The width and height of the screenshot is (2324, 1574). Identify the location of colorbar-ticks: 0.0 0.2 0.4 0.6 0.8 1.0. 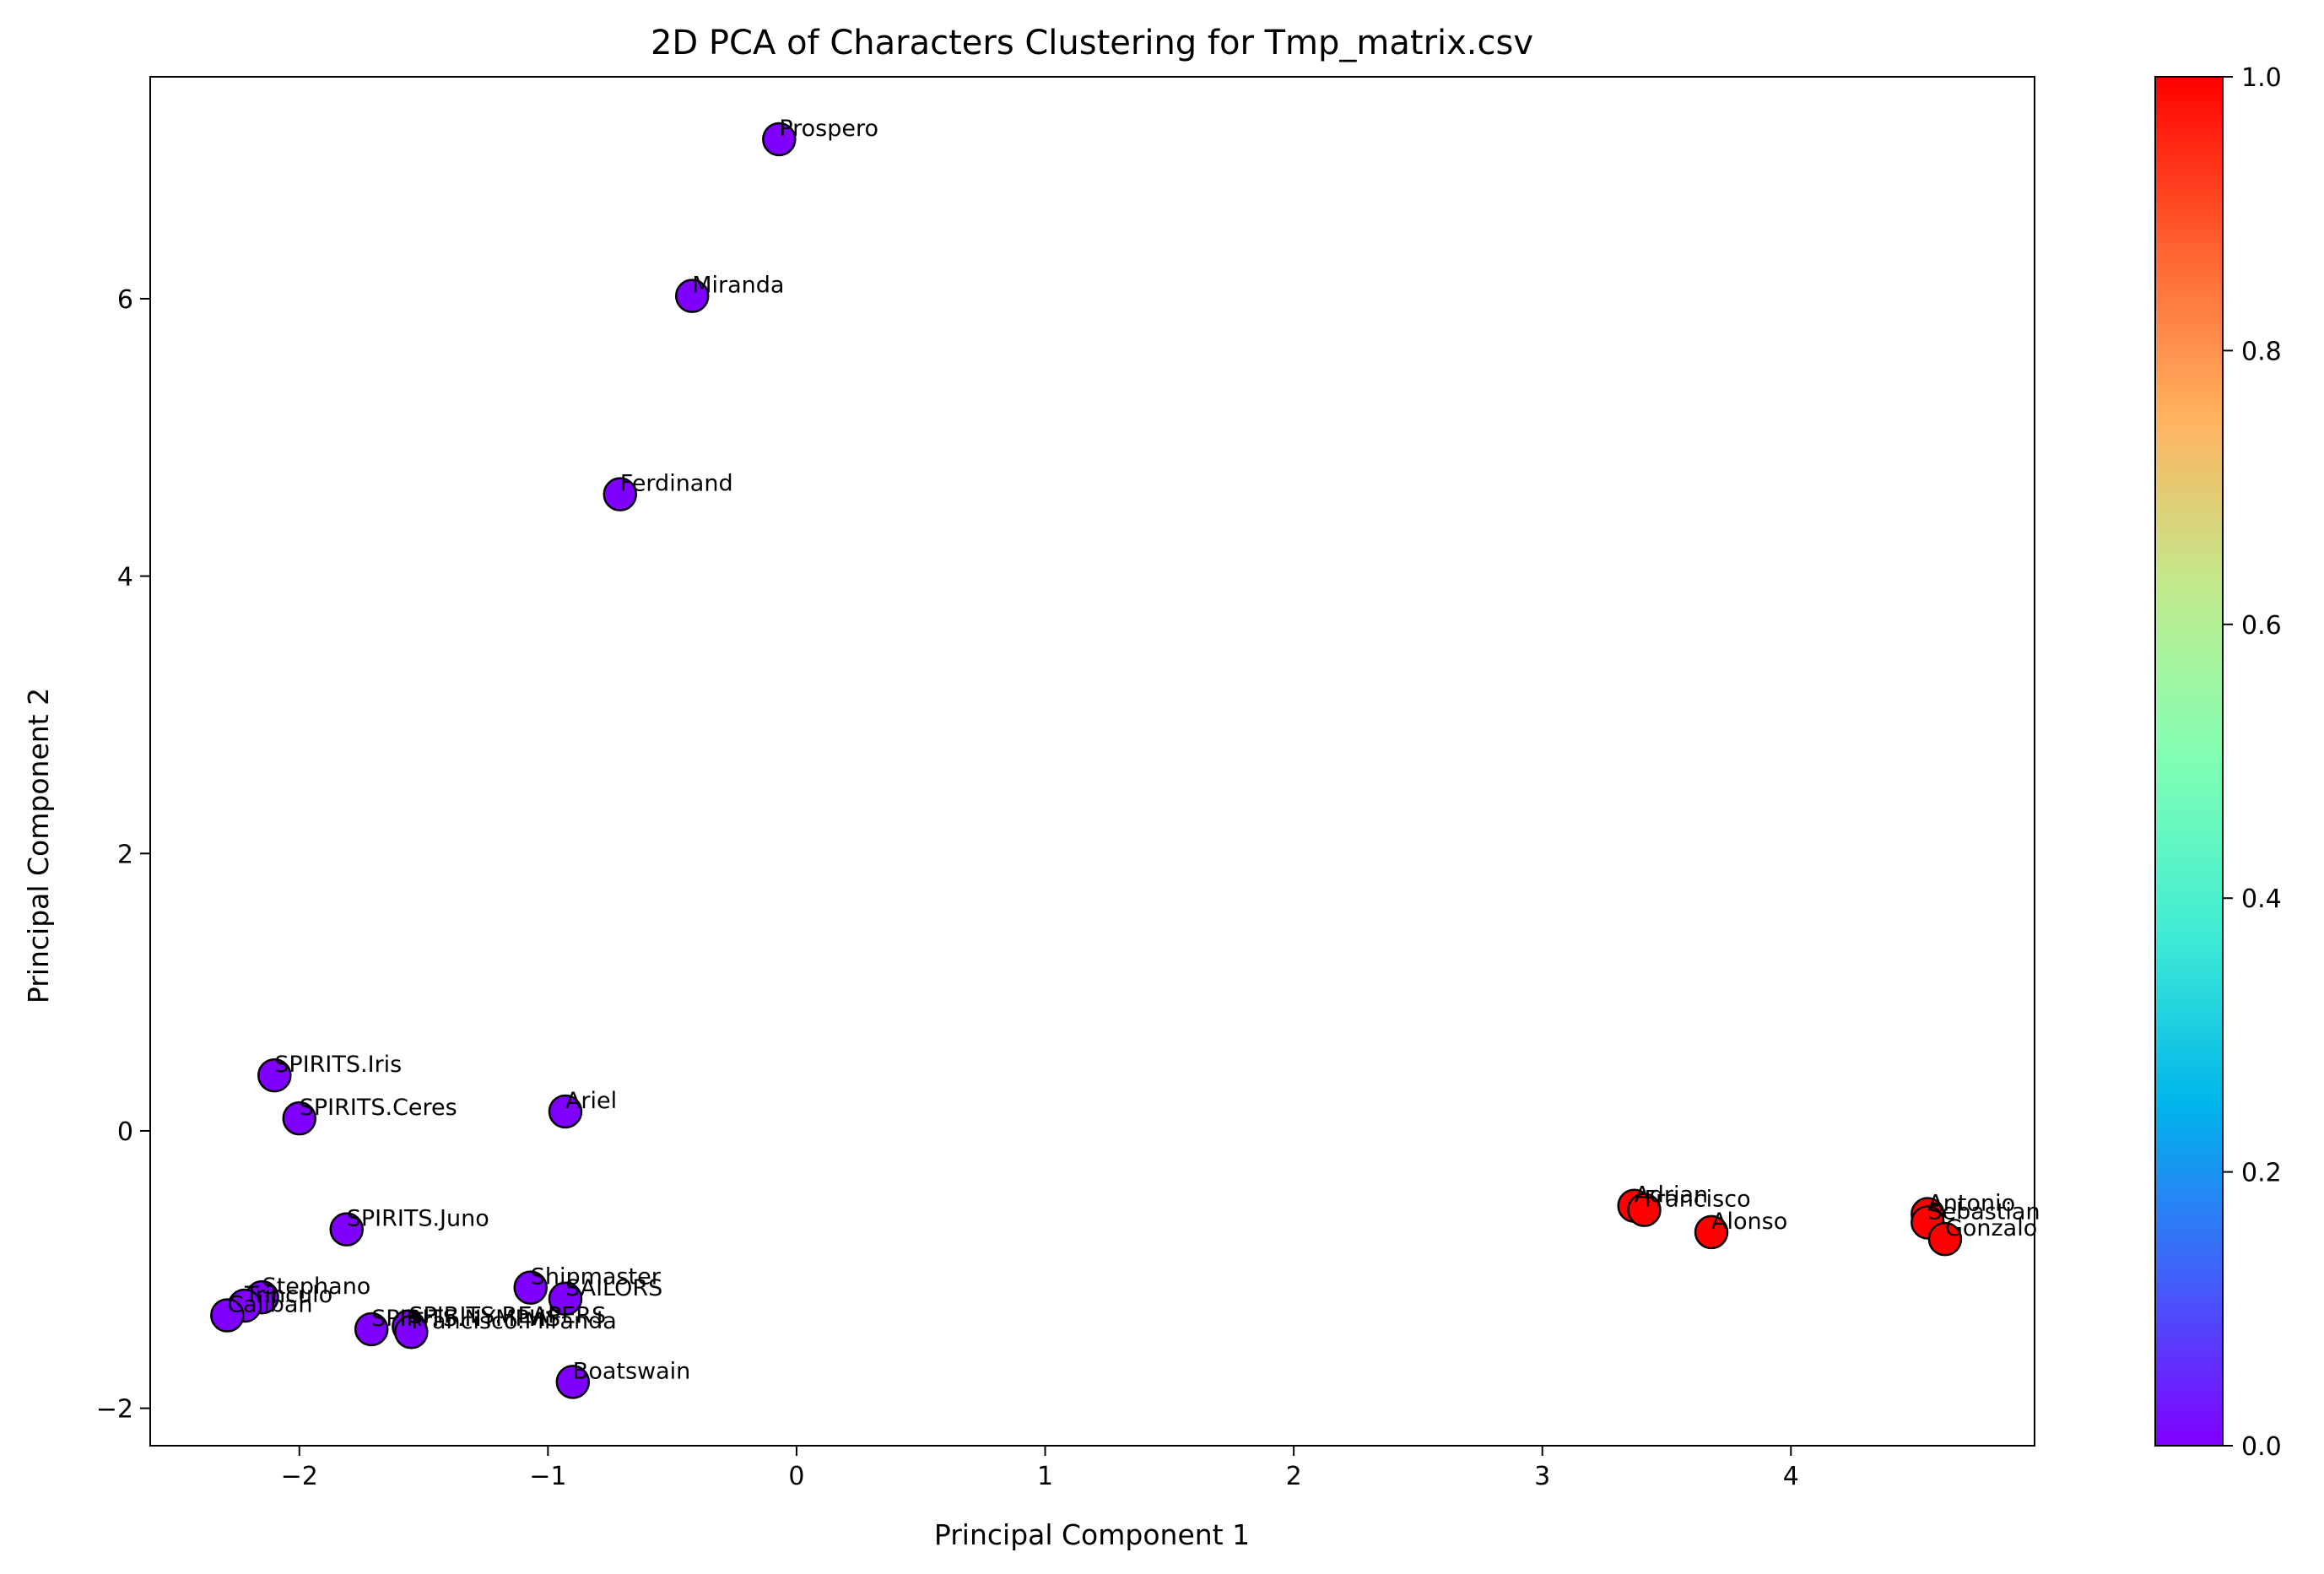
(2252, 762).